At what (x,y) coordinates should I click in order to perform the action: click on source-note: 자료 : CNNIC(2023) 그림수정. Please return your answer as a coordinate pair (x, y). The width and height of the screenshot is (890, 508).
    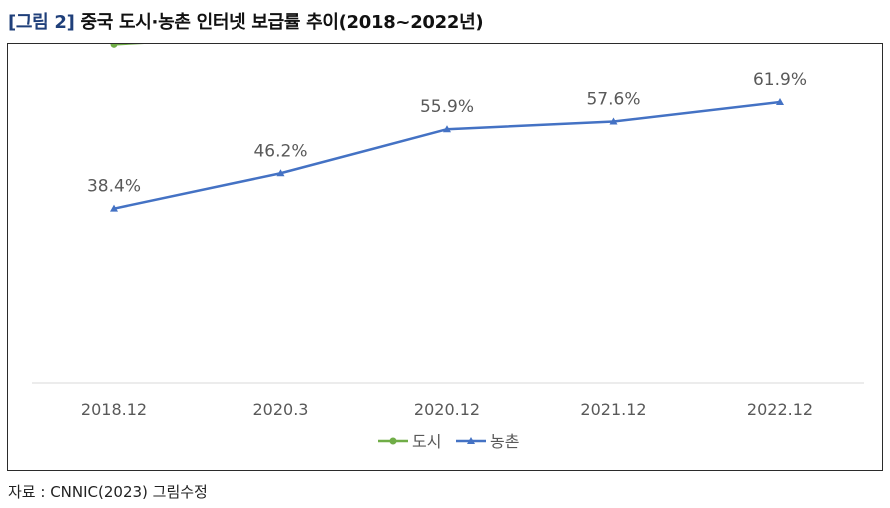
    Looking at the image, I should click on (108, 492).